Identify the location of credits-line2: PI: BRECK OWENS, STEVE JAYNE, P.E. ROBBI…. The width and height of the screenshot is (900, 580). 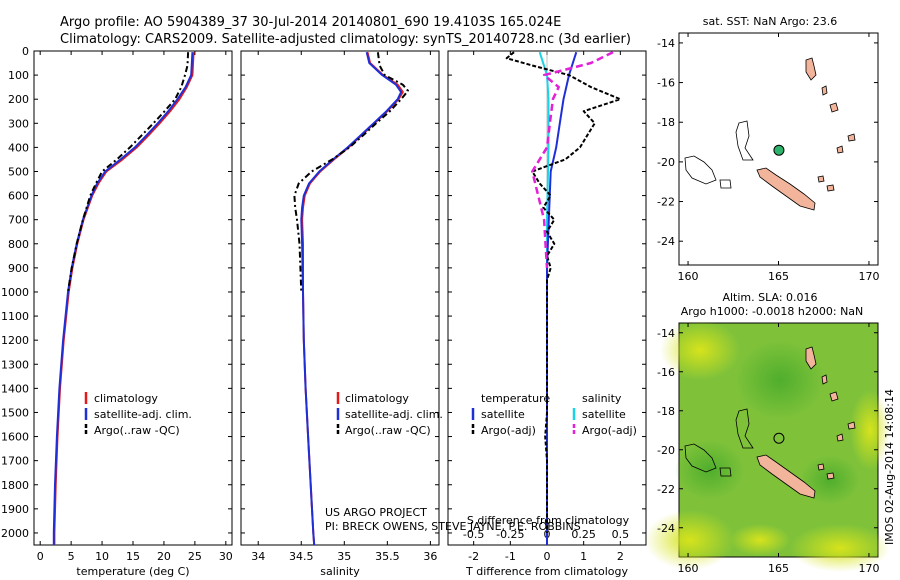
(453, 526).